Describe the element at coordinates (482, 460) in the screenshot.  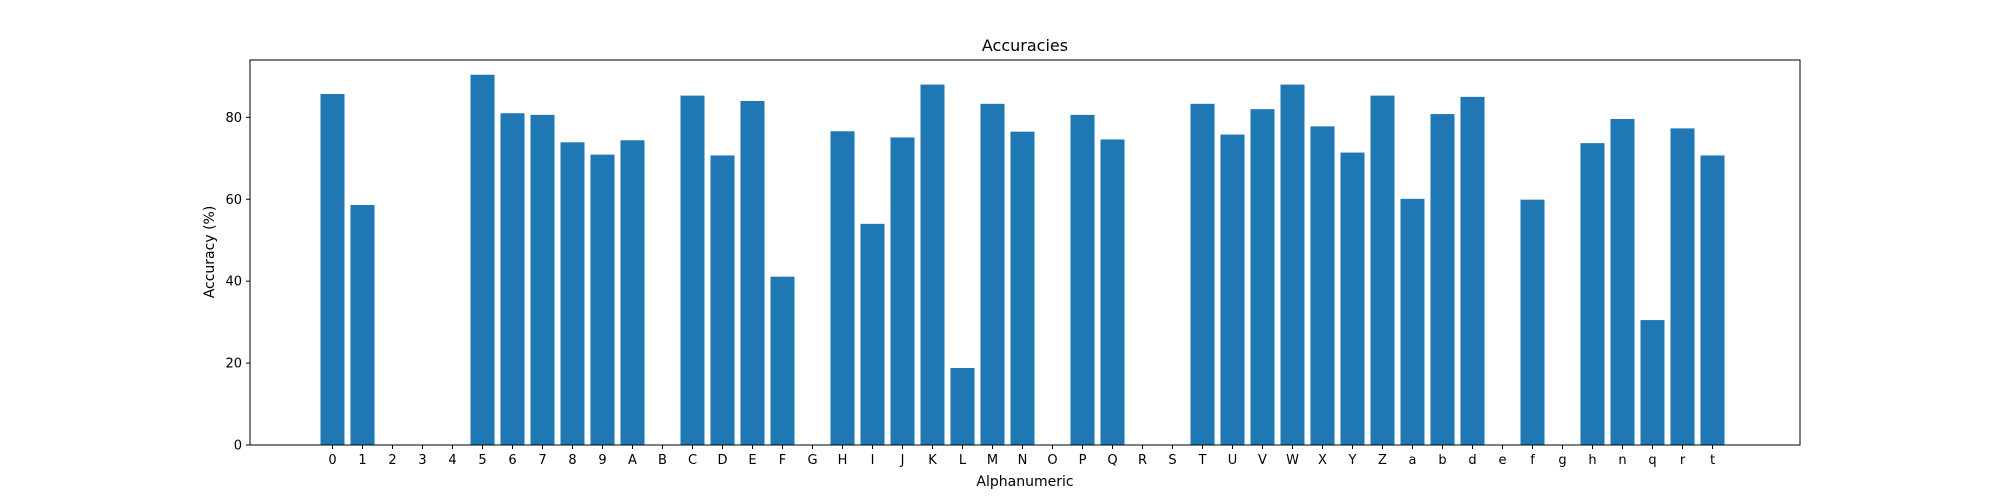
I see `x-tick-label: 5` at that location.